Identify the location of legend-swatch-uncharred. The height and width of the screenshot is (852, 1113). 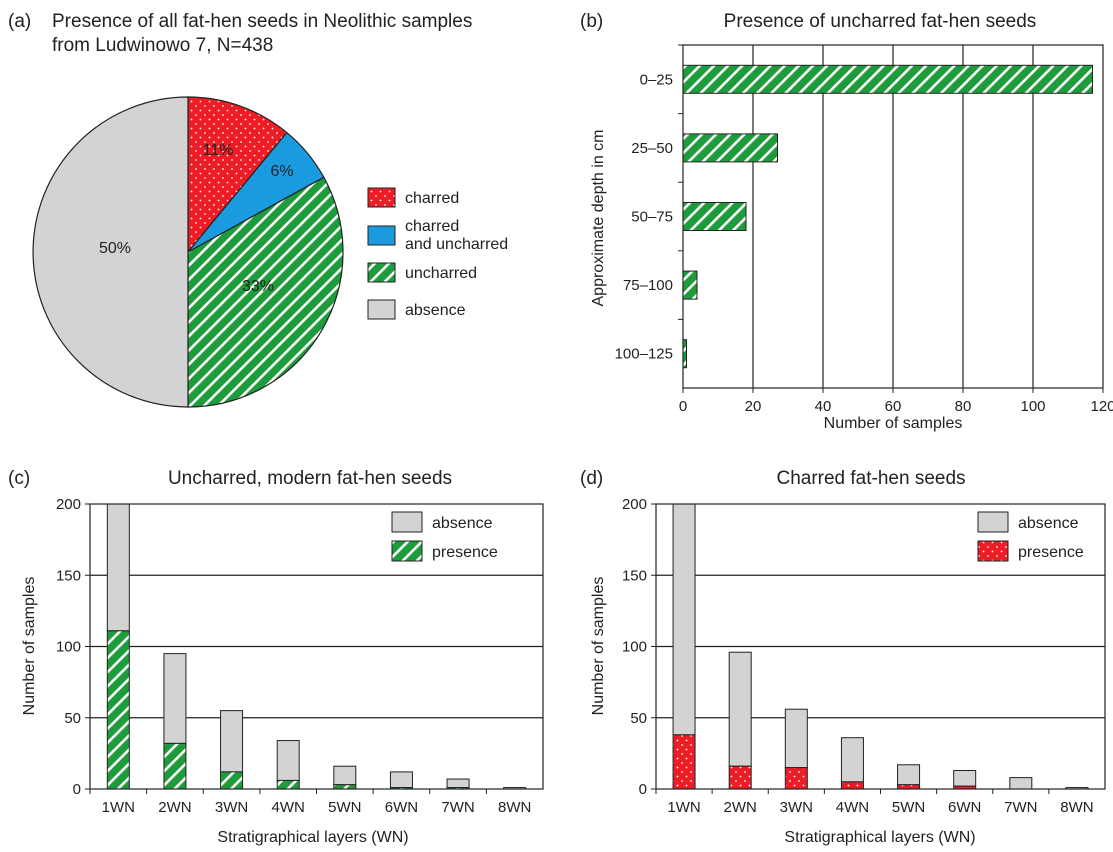
(381, 272).